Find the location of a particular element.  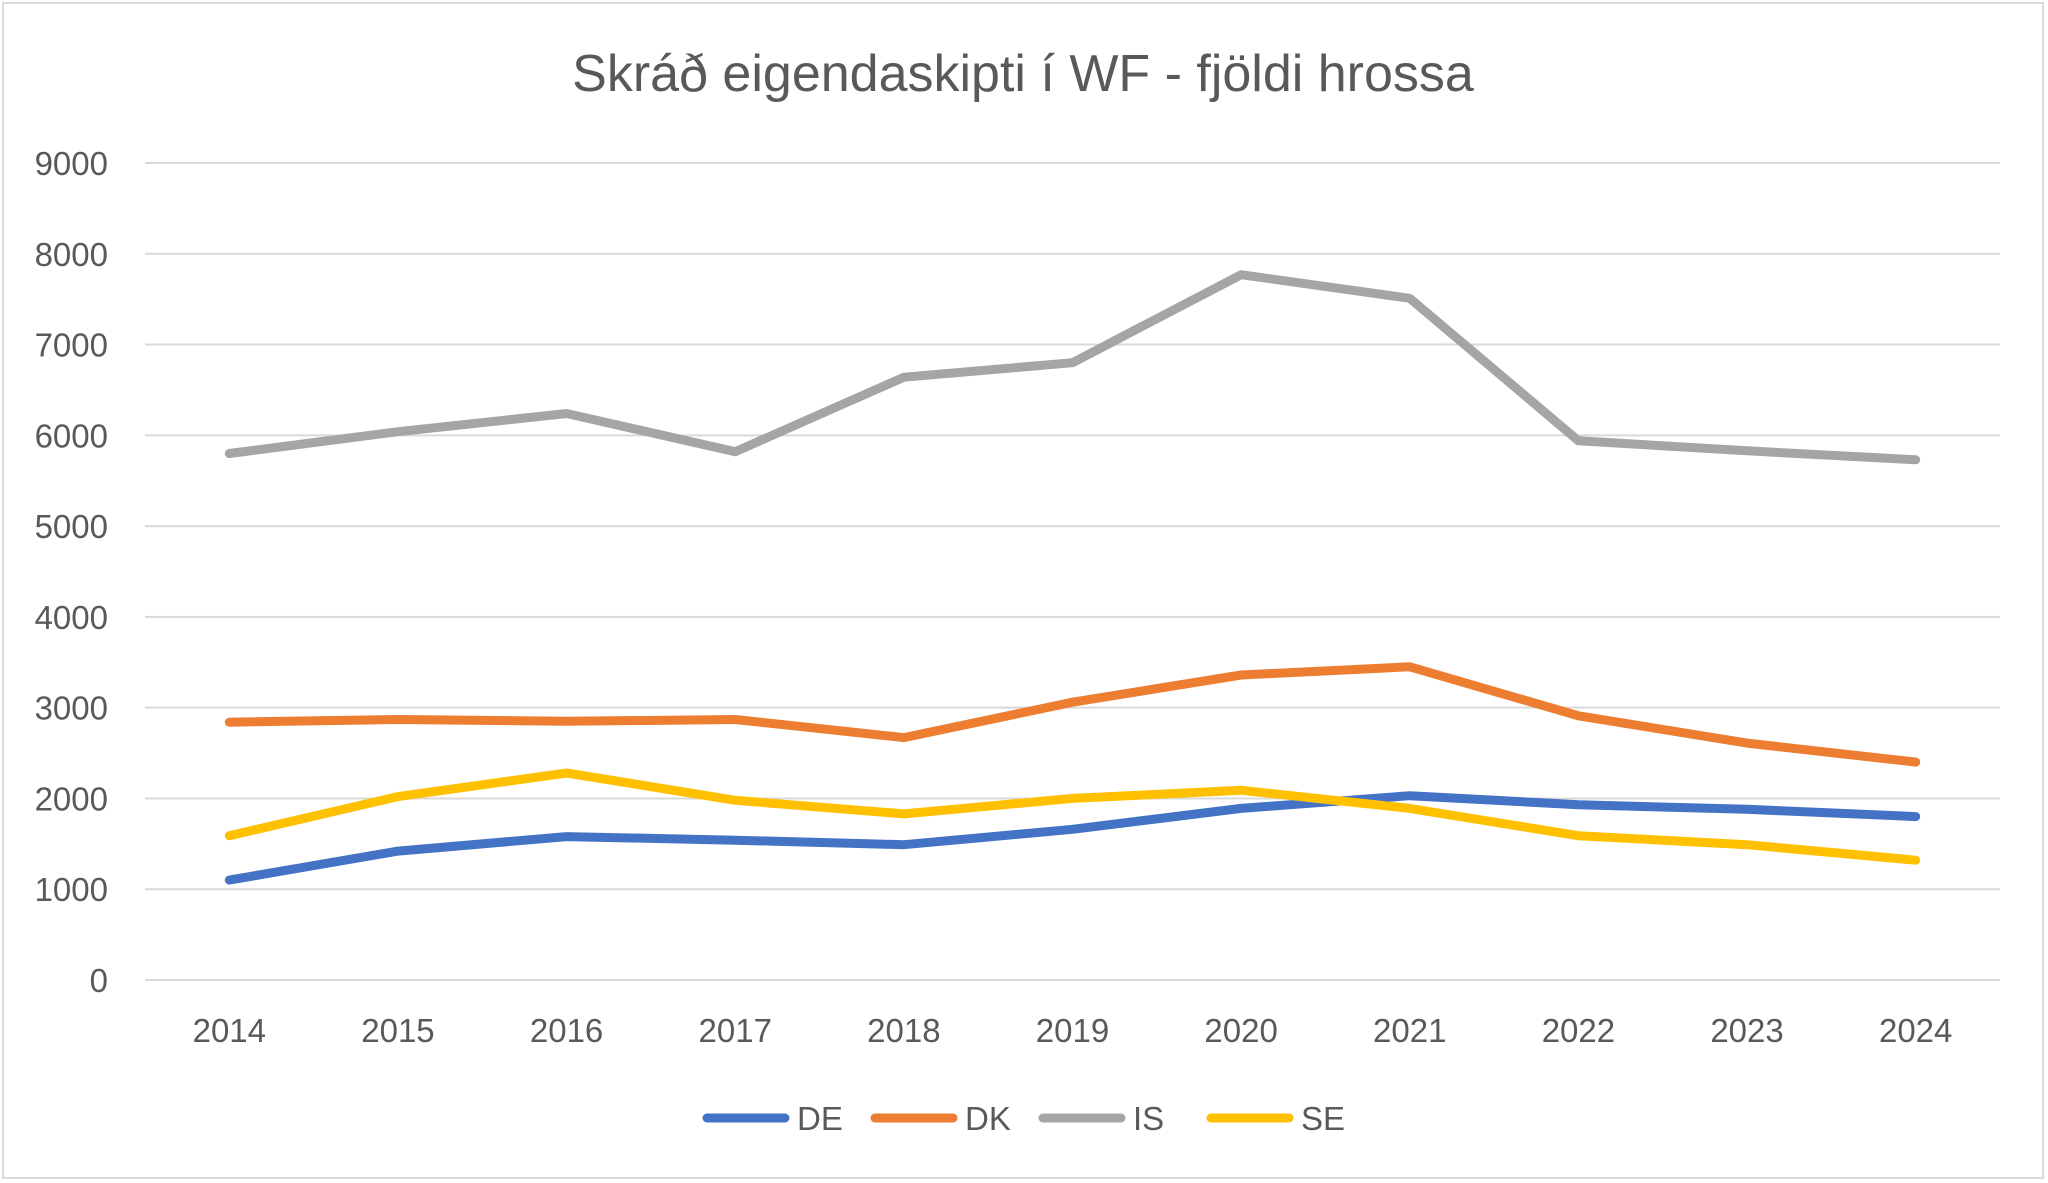

x-tick-label: 2020 is located at coordinates (1240, 1030).